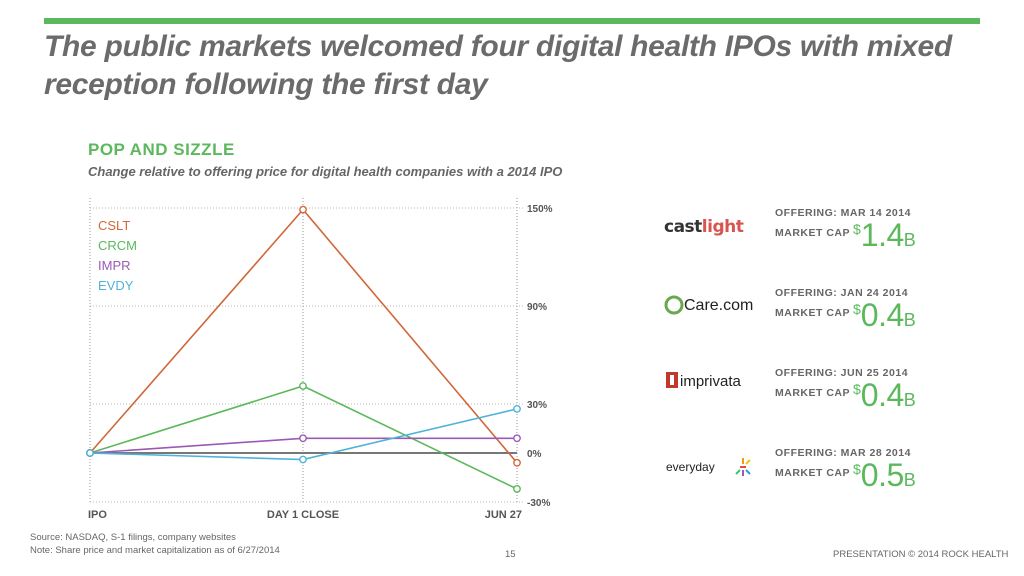 This screenshot has height=576, width=1024. Describe the element at coordinates (884, 235) in the screenshot. I see `market-cap-value: $1.4B` at that location.